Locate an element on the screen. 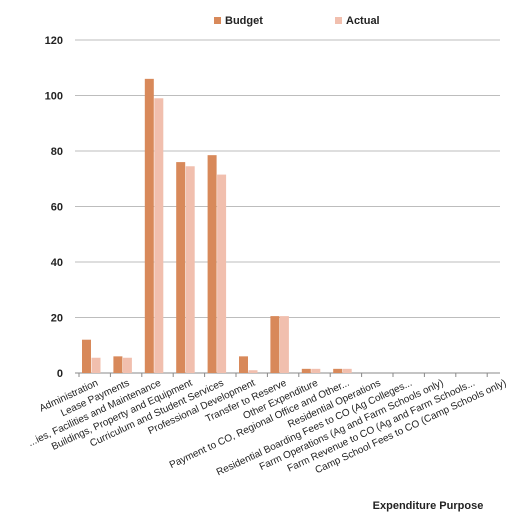  legend-swatch-budget is located at coordinates (217, 20).